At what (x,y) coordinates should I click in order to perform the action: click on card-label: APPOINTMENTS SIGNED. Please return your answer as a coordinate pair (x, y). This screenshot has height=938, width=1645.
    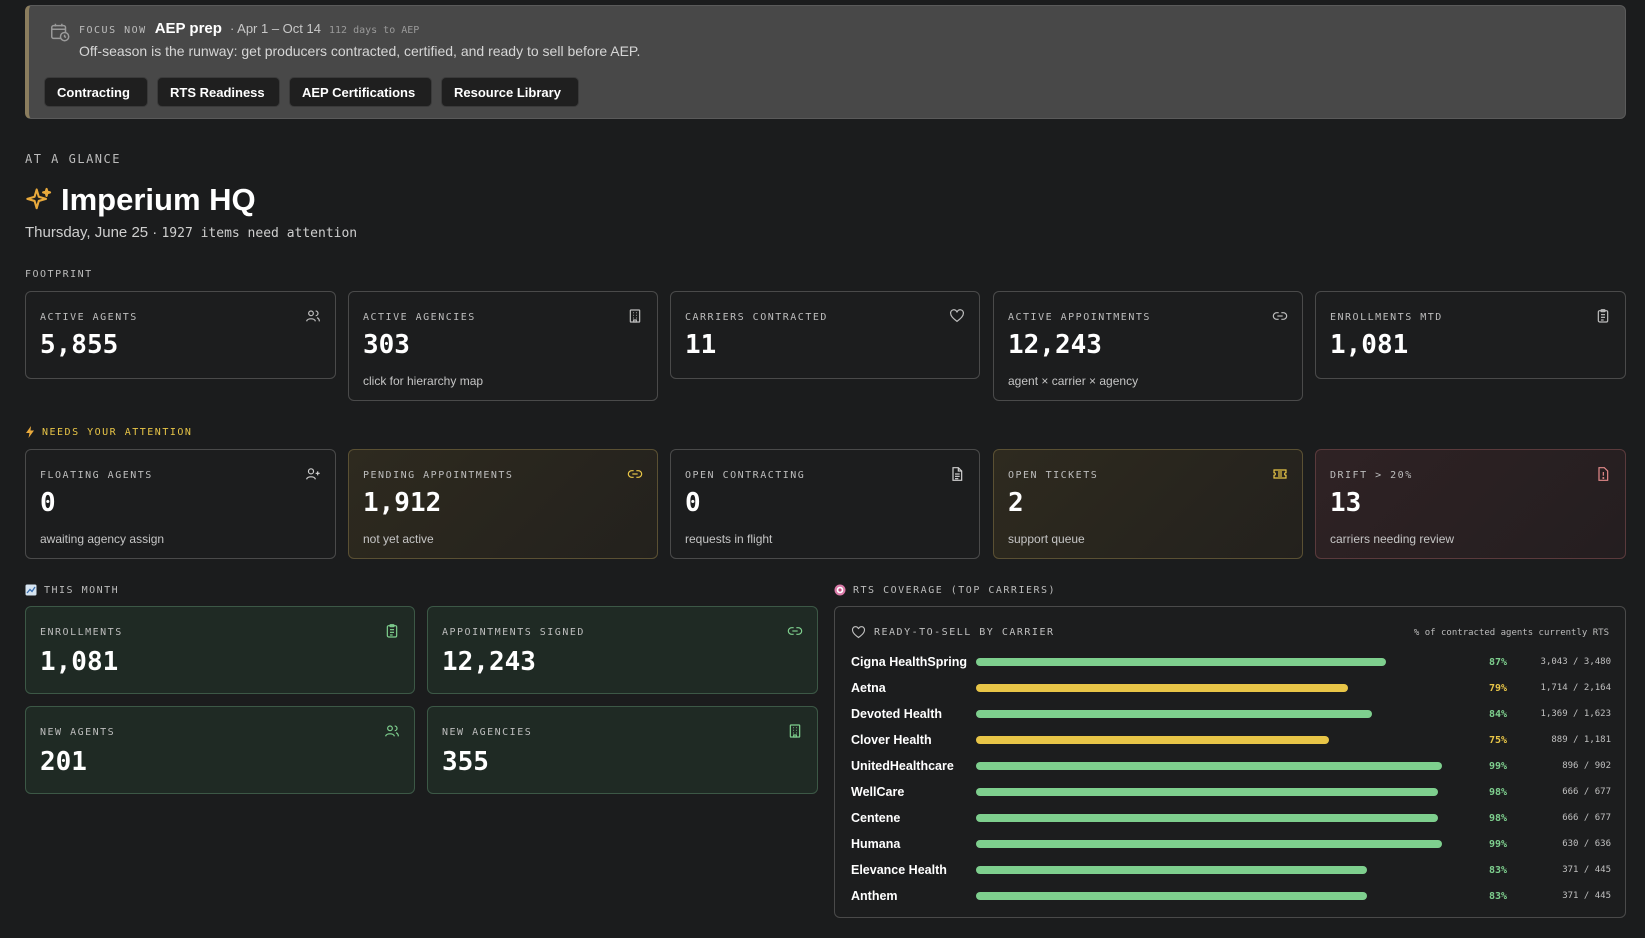
    Looking at the image, I should click on (513, 632).